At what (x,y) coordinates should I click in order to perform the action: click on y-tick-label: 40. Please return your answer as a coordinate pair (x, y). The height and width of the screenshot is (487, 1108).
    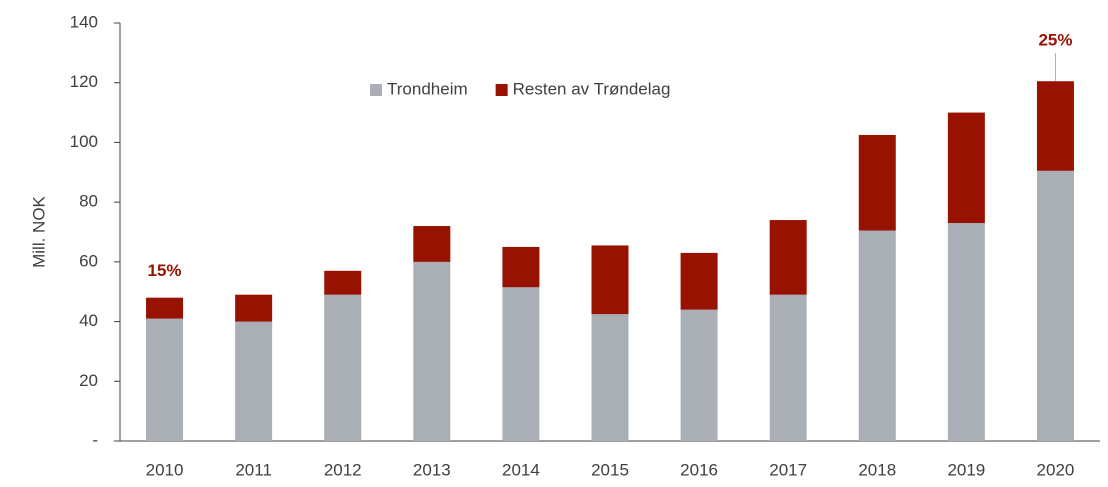
    Looking at the image, I should click on (88, 320).